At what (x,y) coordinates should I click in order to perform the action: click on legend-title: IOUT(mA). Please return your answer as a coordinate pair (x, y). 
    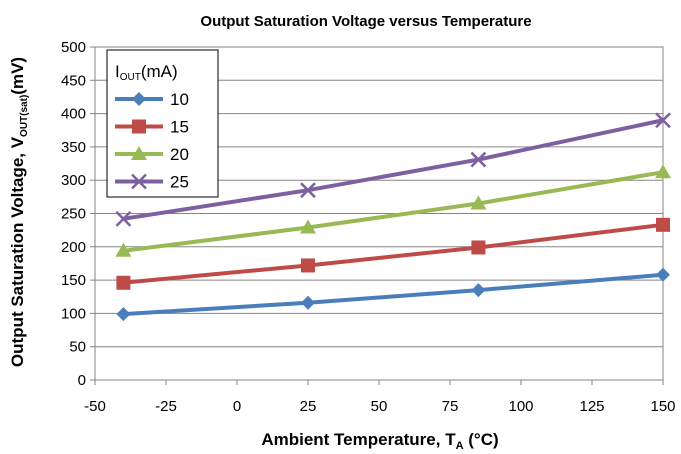
    Looking at the image, I should click on (146, 72).